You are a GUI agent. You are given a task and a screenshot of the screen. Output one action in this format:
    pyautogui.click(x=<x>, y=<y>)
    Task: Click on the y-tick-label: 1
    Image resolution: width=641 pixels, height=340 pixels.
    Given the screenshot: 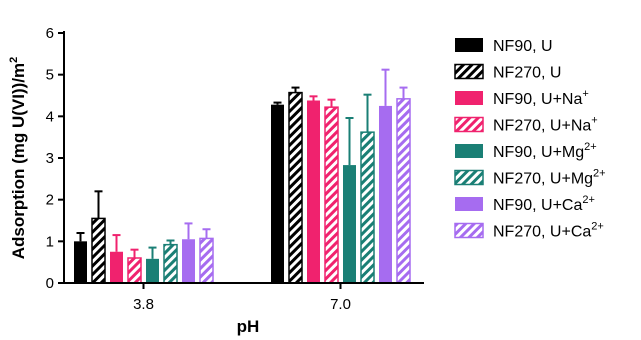 What is the action you would take?
    pyautogui.click(x=50, y=241)
    